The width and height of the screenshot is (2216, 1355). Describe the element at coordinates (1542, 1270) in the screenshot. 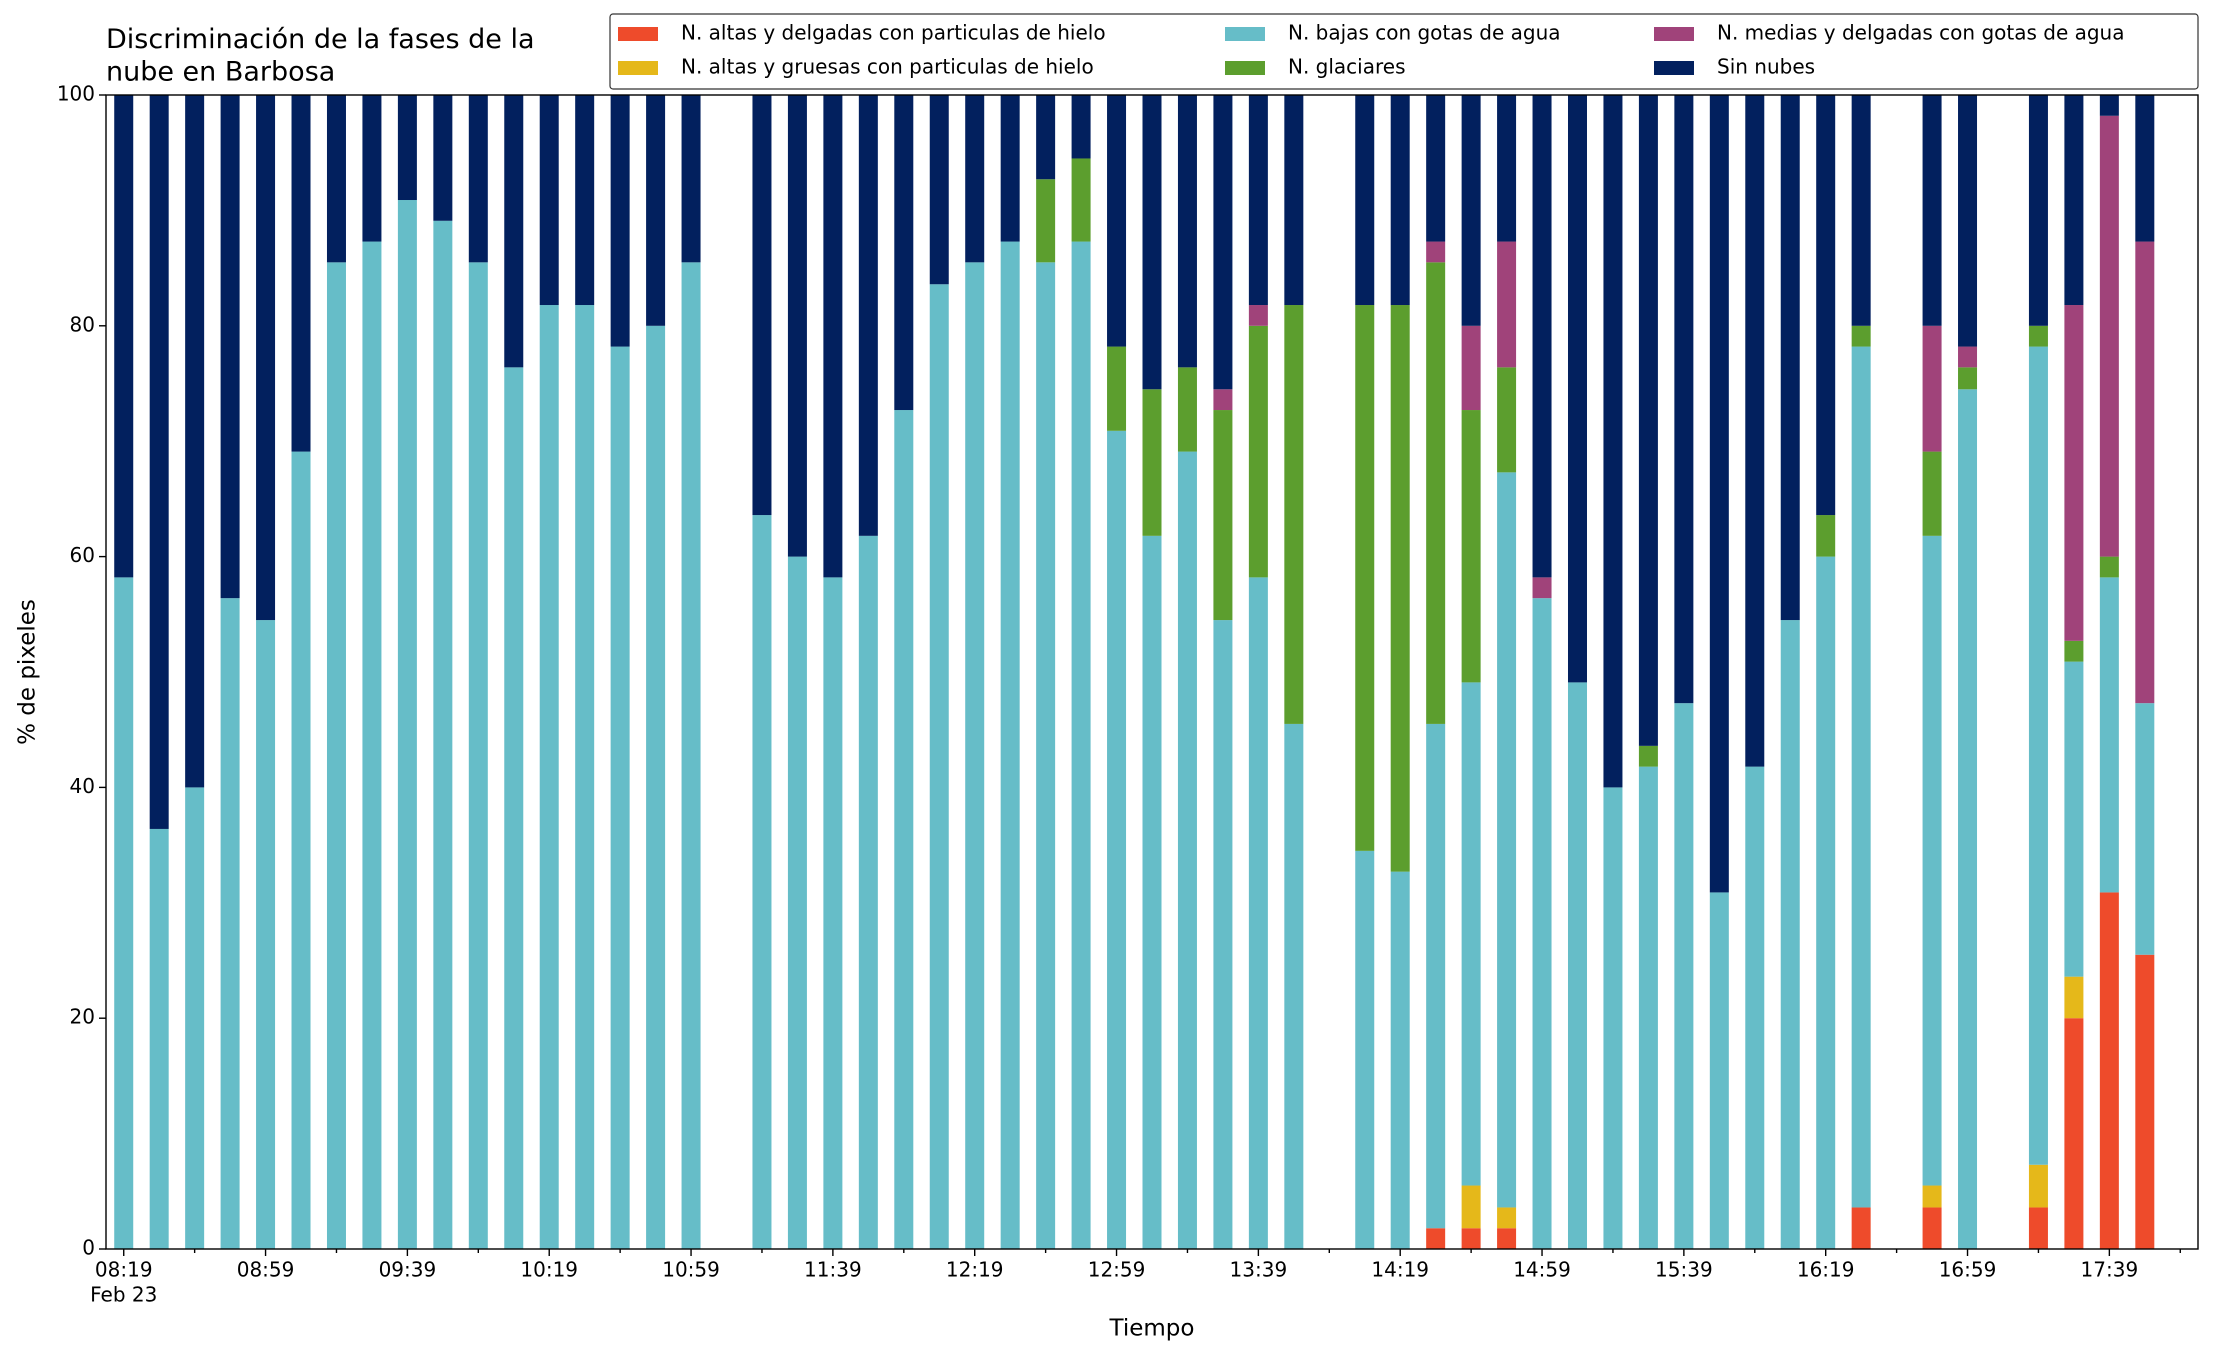

I see `x-tick-label: 14:59` at that location.